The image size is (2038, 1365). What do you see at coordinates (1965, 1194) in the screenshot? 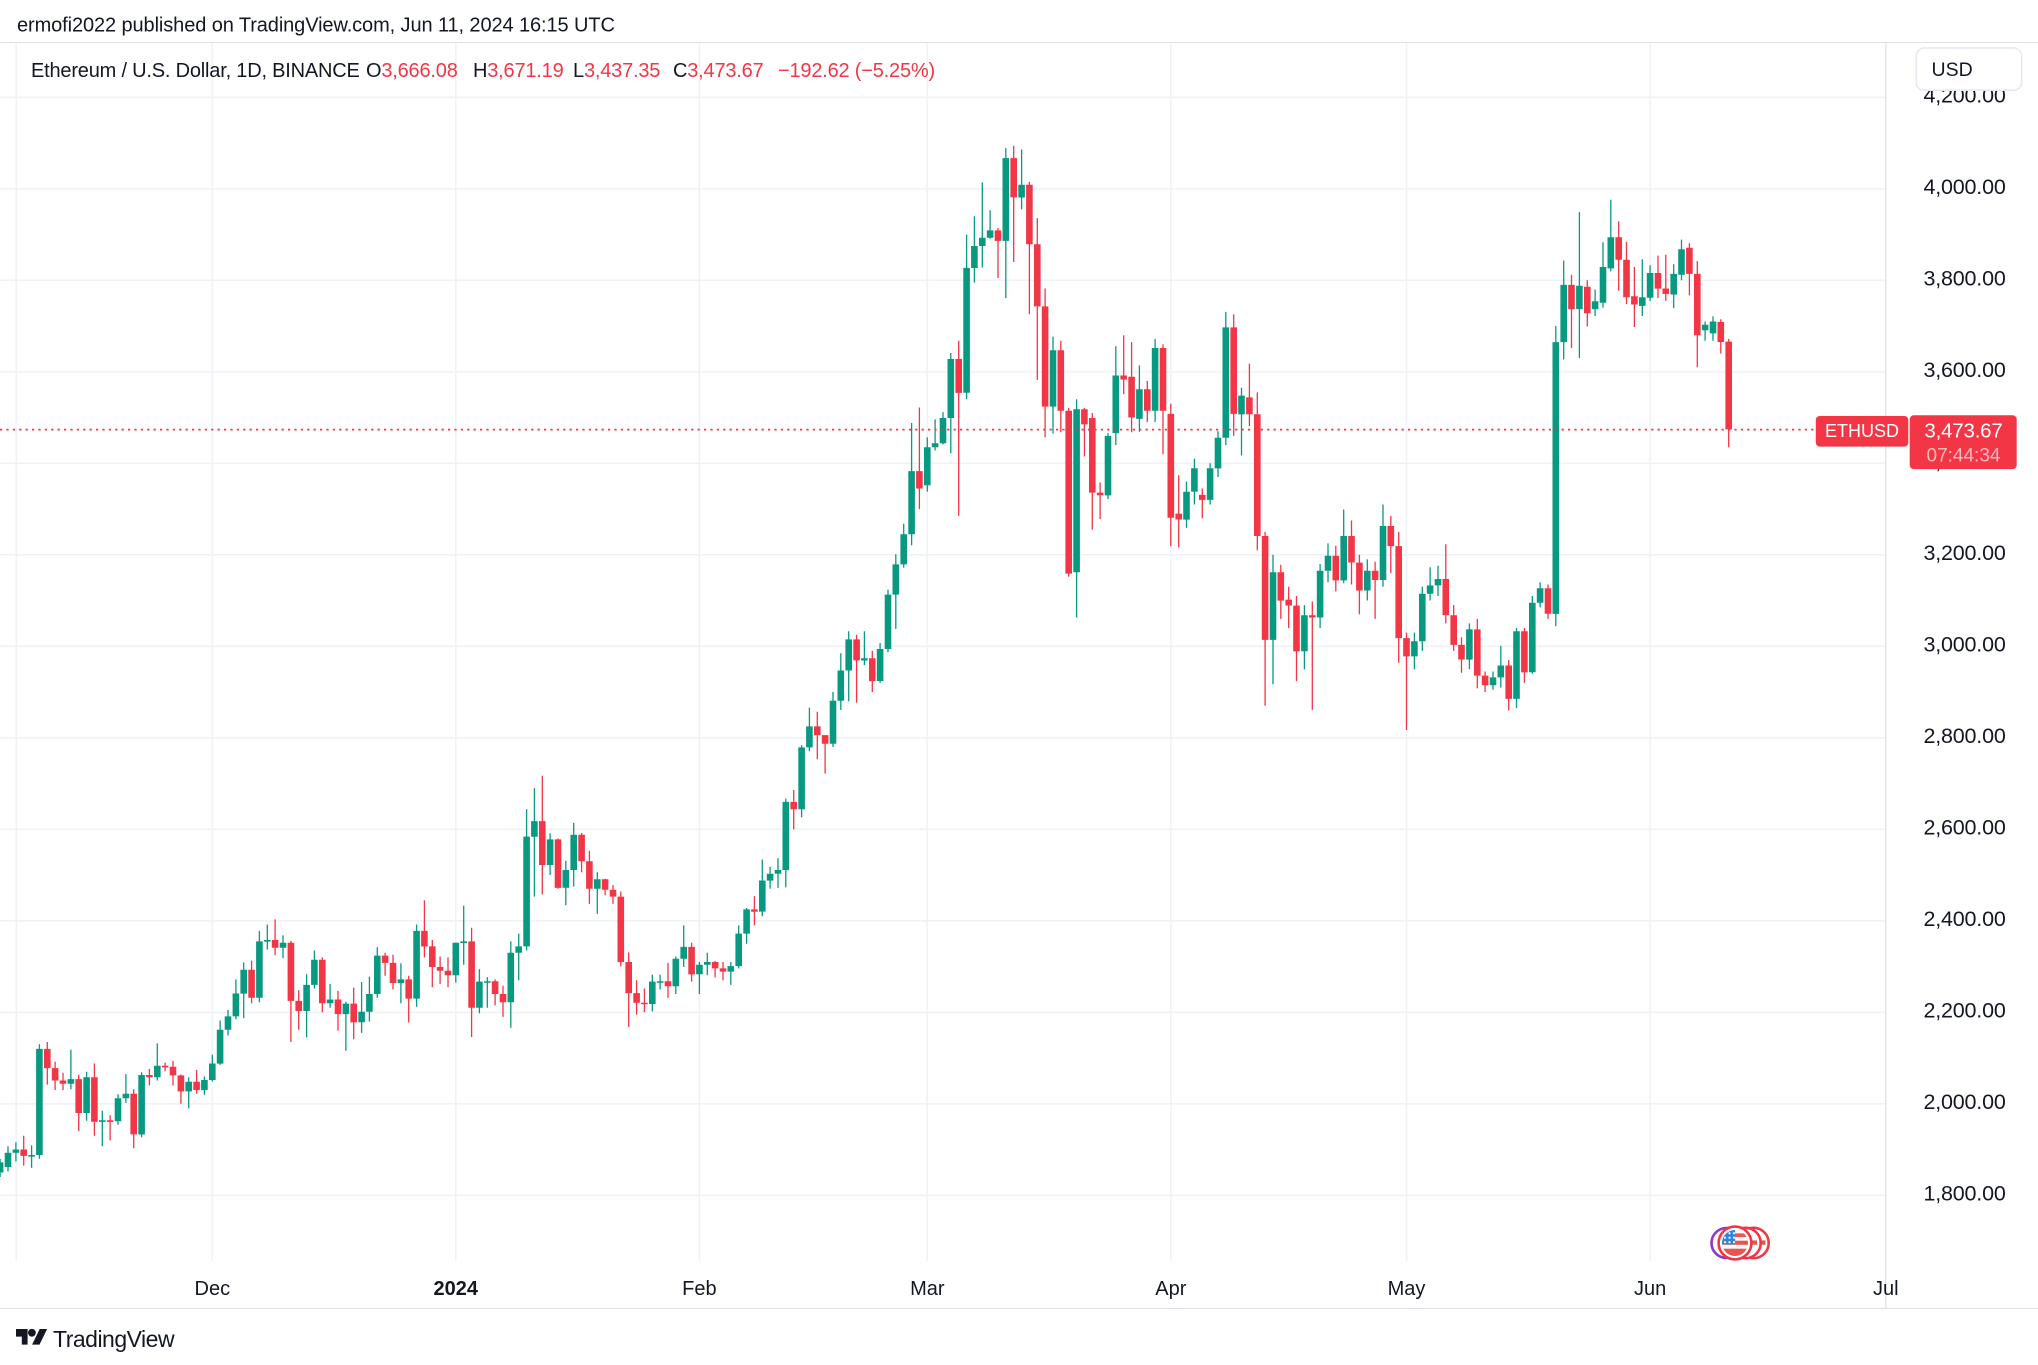
I see `svg-text: 1,800.00` at bounding box center [1965, 1194].